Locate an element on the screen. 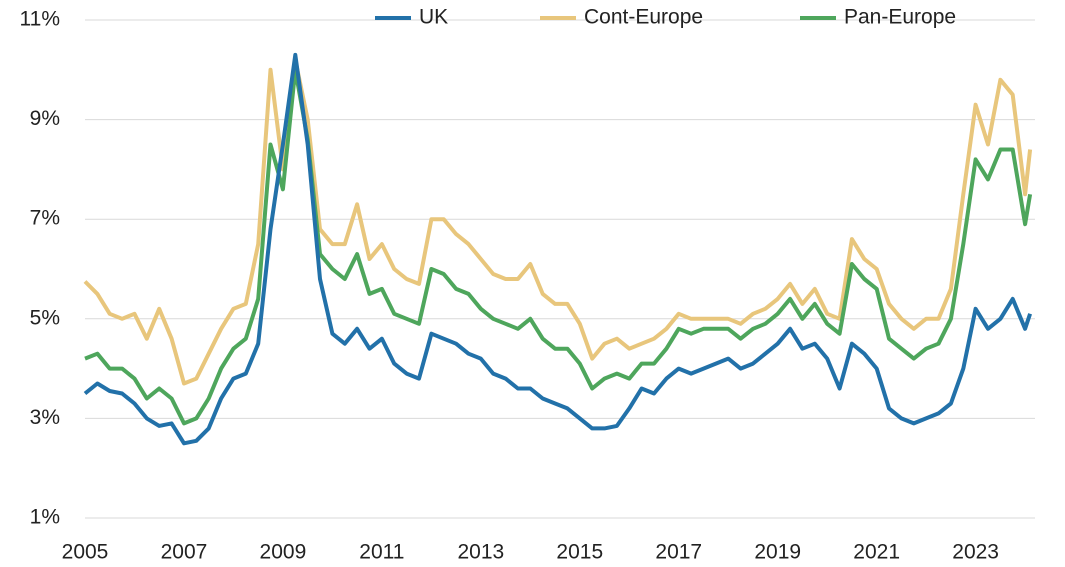  legend-label: Cont-Europe is located at coordinates (643, 17).